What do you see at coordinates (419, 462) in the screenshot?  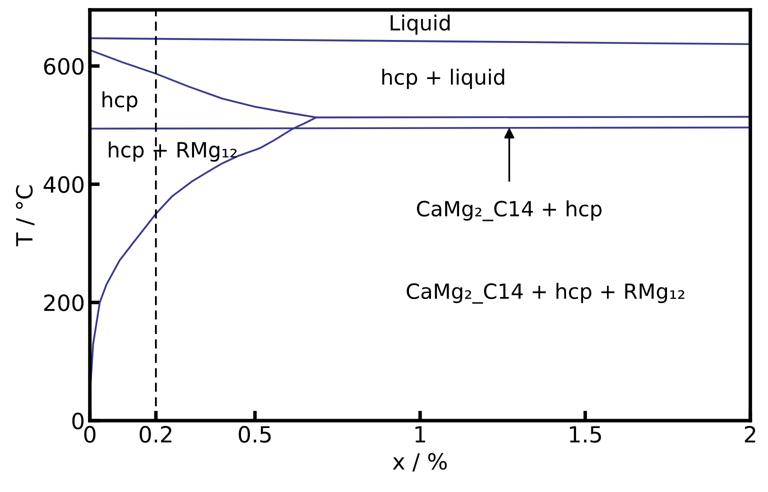 I see `x-axis-title: x / %` at bounding box center [419, 462].